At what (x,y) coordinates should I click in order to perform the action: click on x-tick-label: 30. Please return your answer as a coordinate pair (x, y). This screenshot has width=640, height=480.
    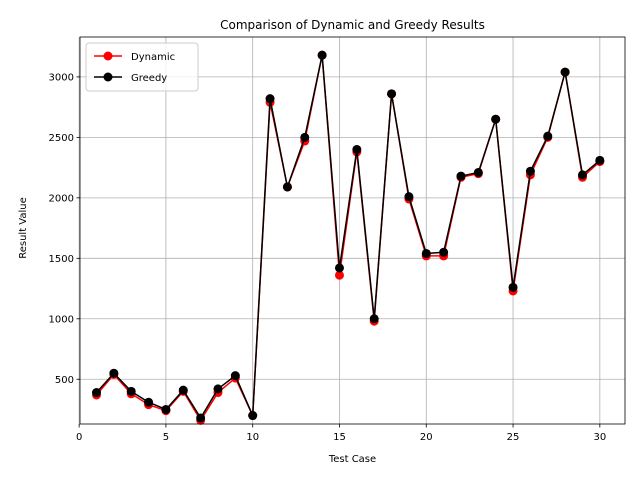
    Looking at the image, I should click on (599, 437).